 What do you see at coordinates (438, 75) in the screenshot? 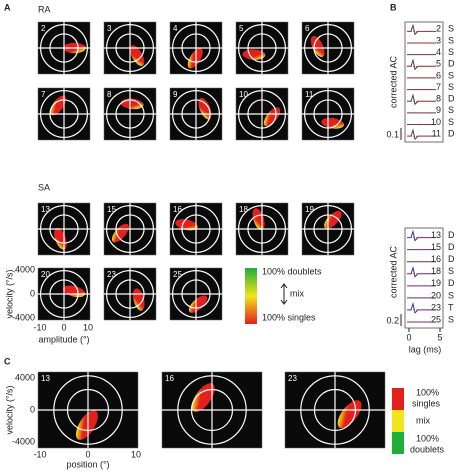
I see `label: 6` at bounding box center [438, 75].